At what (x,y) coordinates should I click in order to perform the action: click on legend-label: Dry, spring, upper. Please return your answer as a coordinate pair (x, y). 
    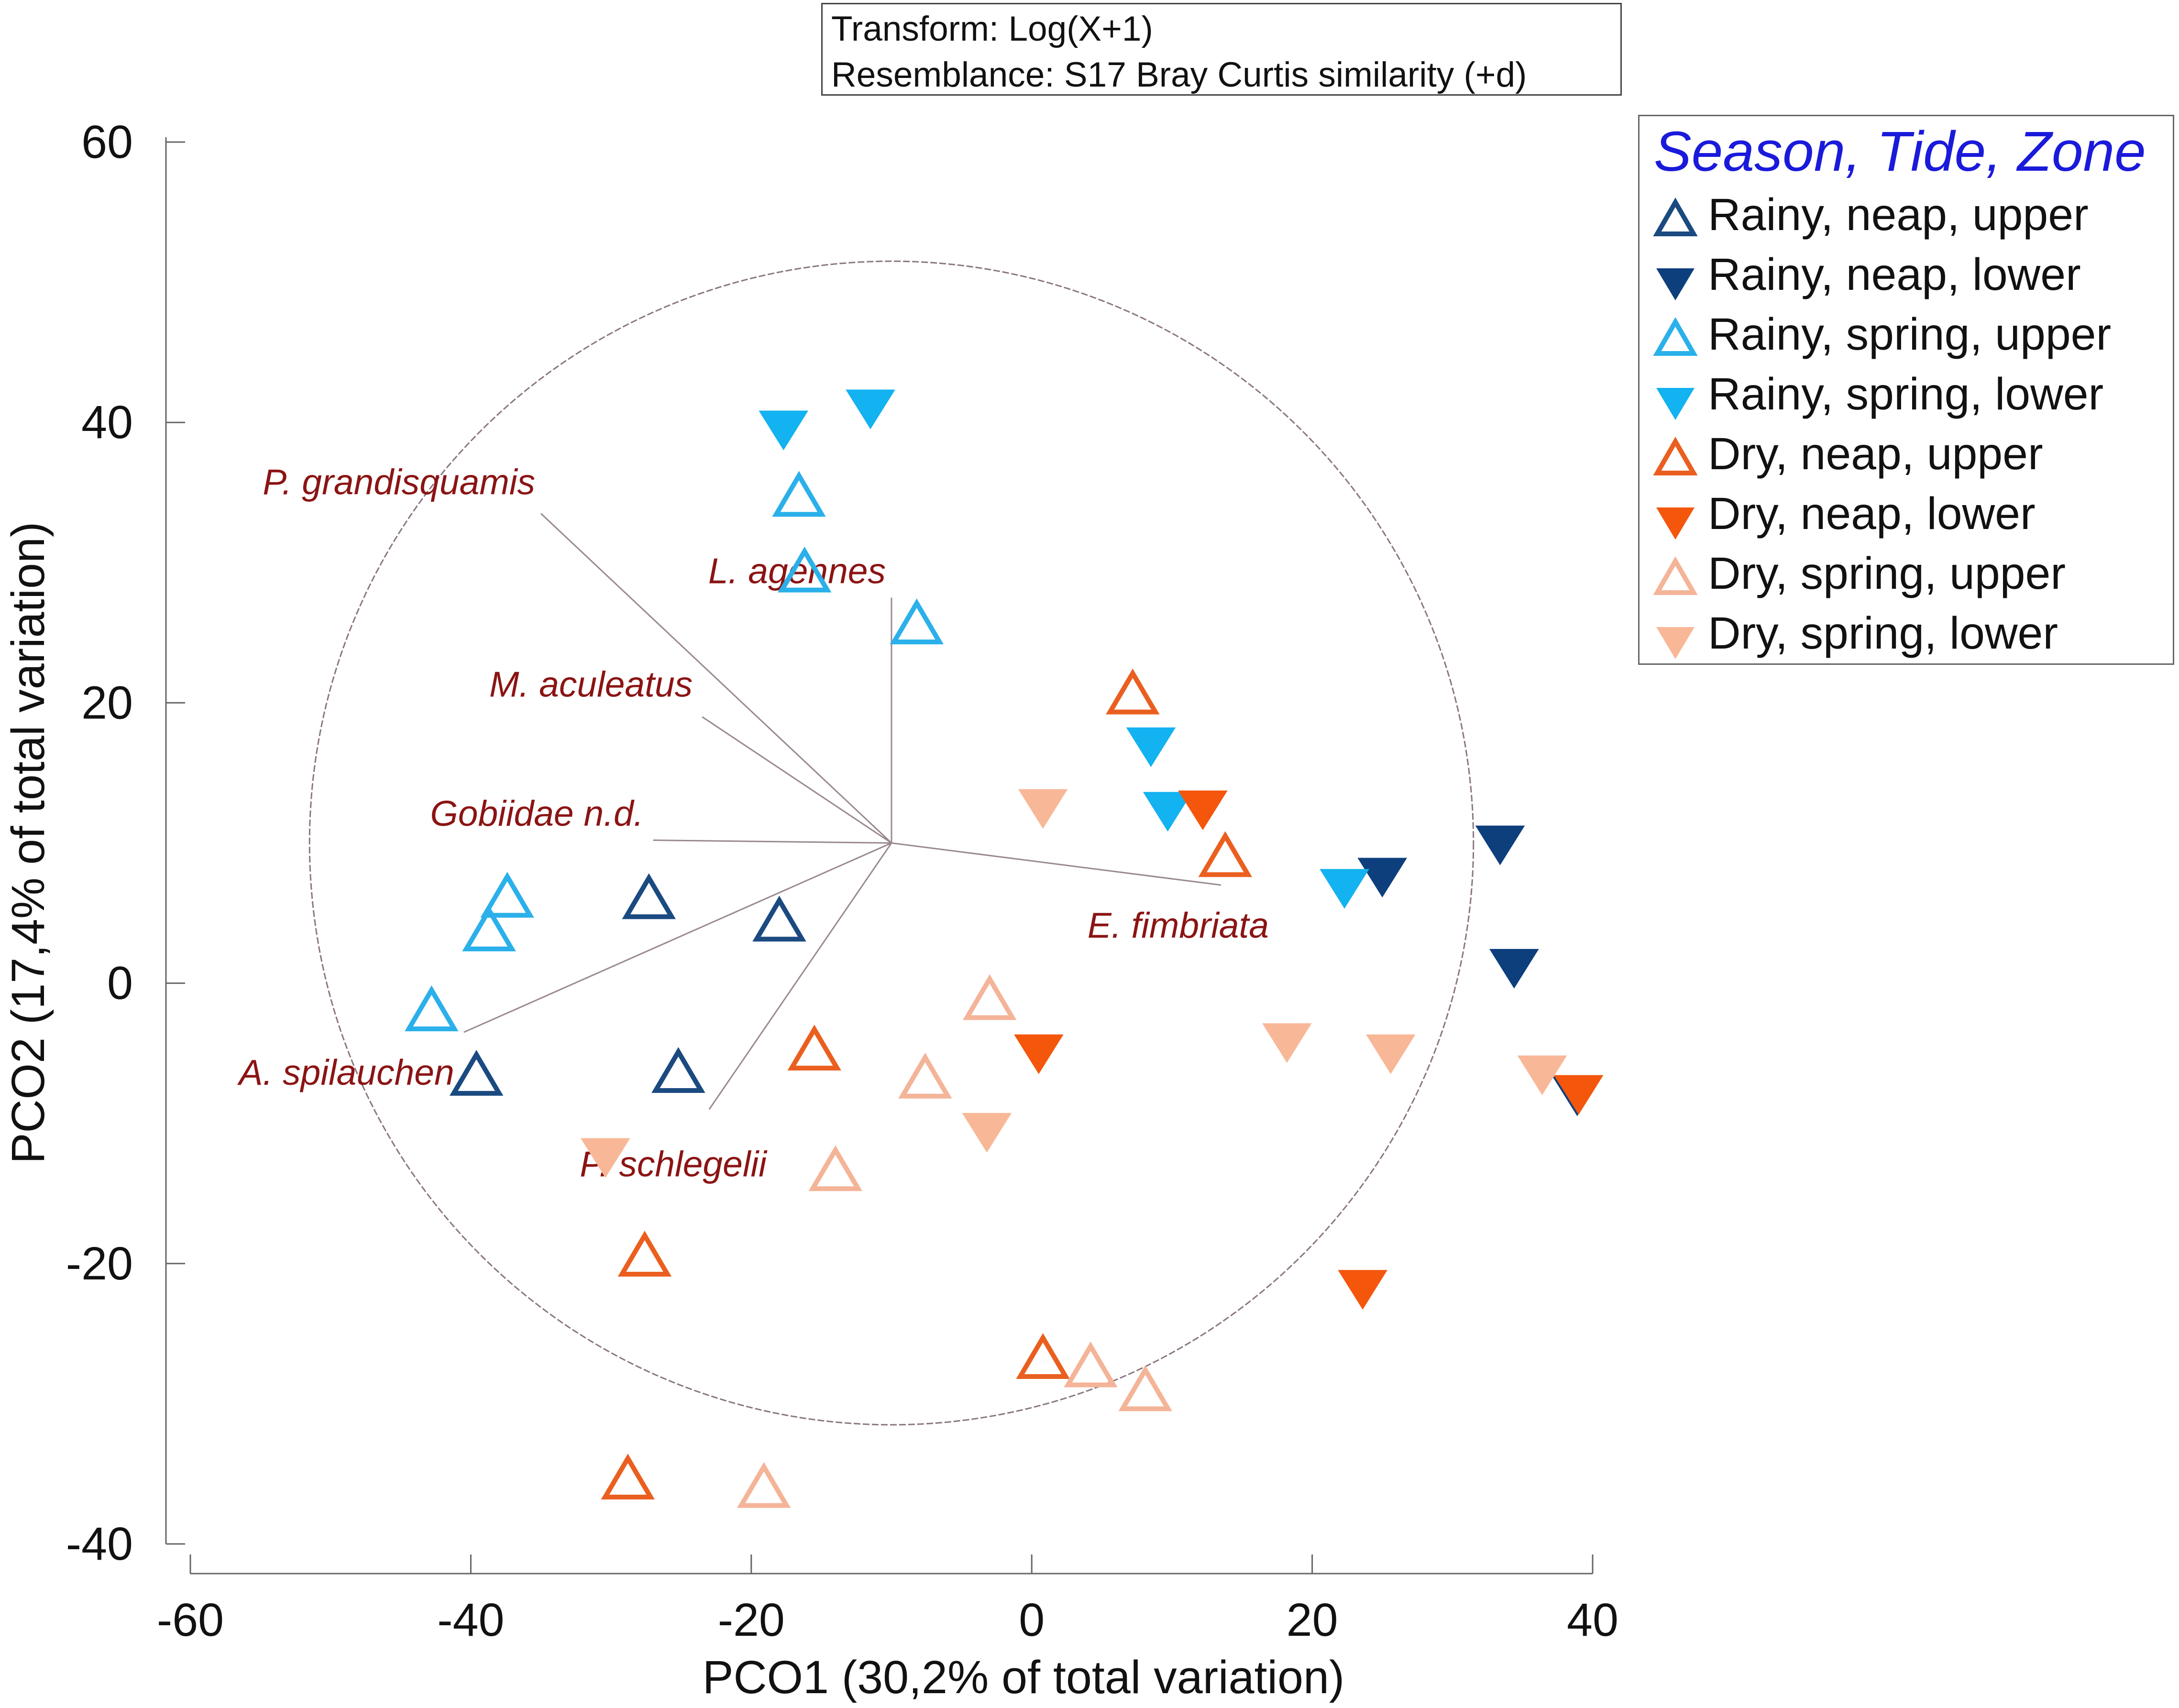
    Looking at the image, I should click on (1887, 573).